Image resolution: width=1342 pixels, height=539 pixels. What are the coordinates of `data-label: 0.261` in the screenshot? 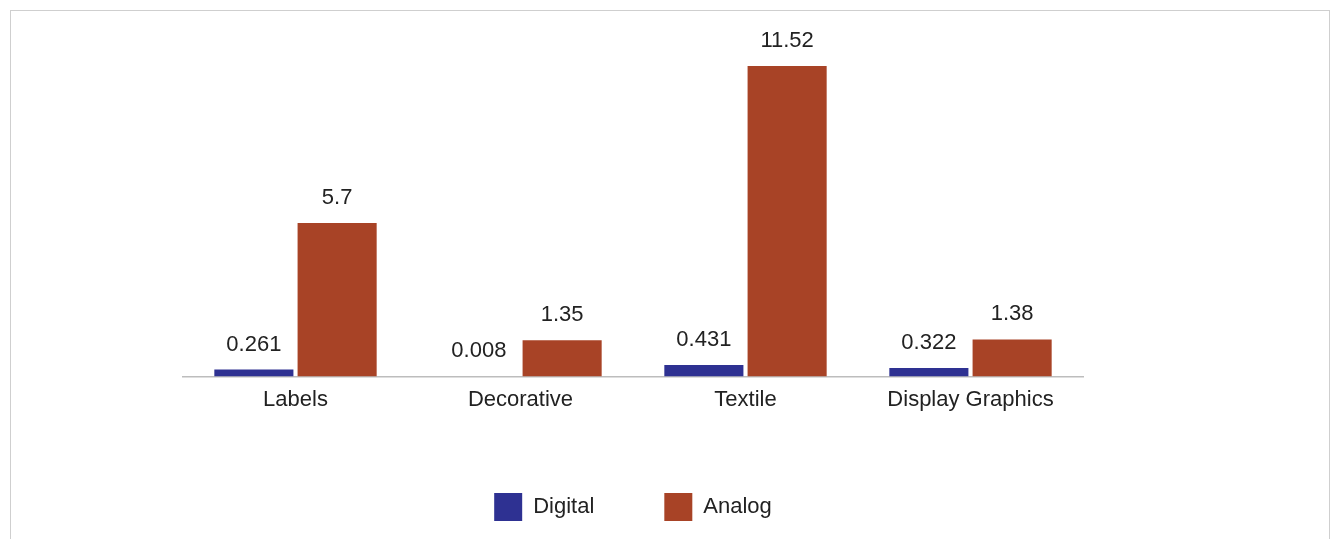 It's located at (254, 343).